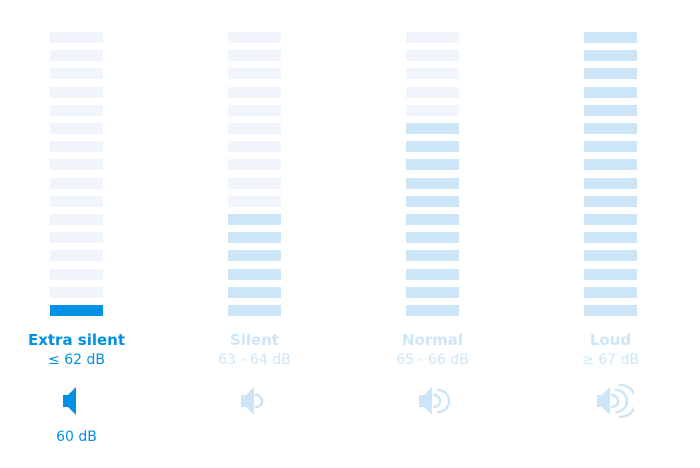 The image size is (700, 468). Describe the element at coordinates (78, 401) in the screenshot. I see `speaker-mute-icon` at that location.